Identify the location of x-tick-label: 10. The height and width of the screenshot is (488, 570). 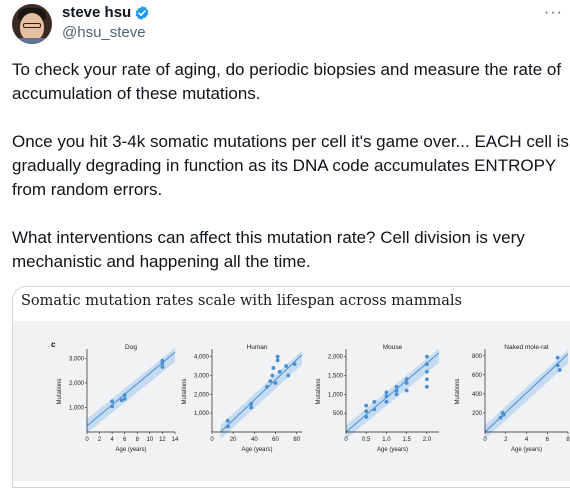
(150, 440).